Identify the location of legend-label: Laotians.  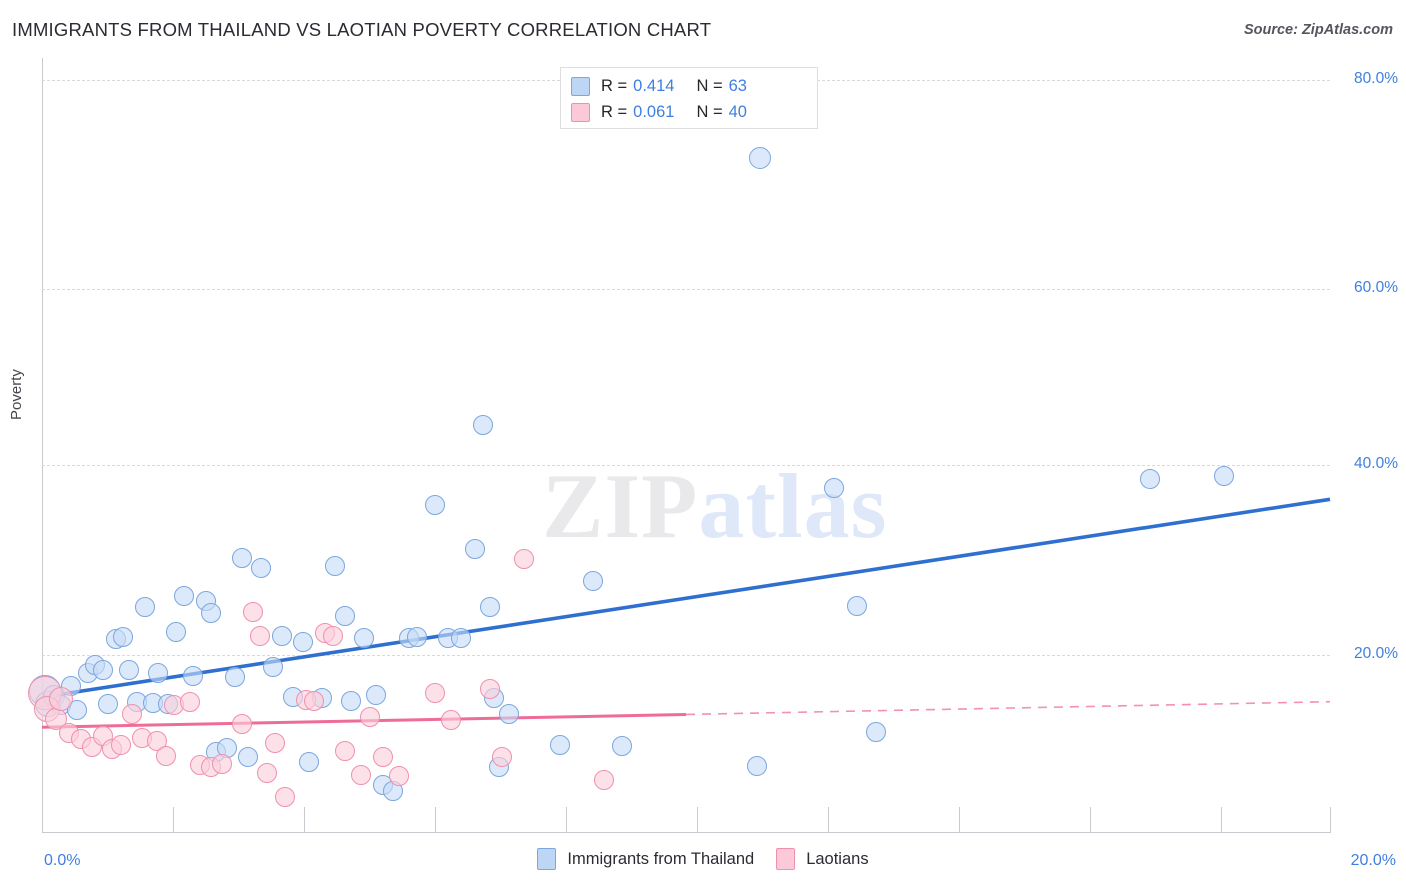
(837, 858).